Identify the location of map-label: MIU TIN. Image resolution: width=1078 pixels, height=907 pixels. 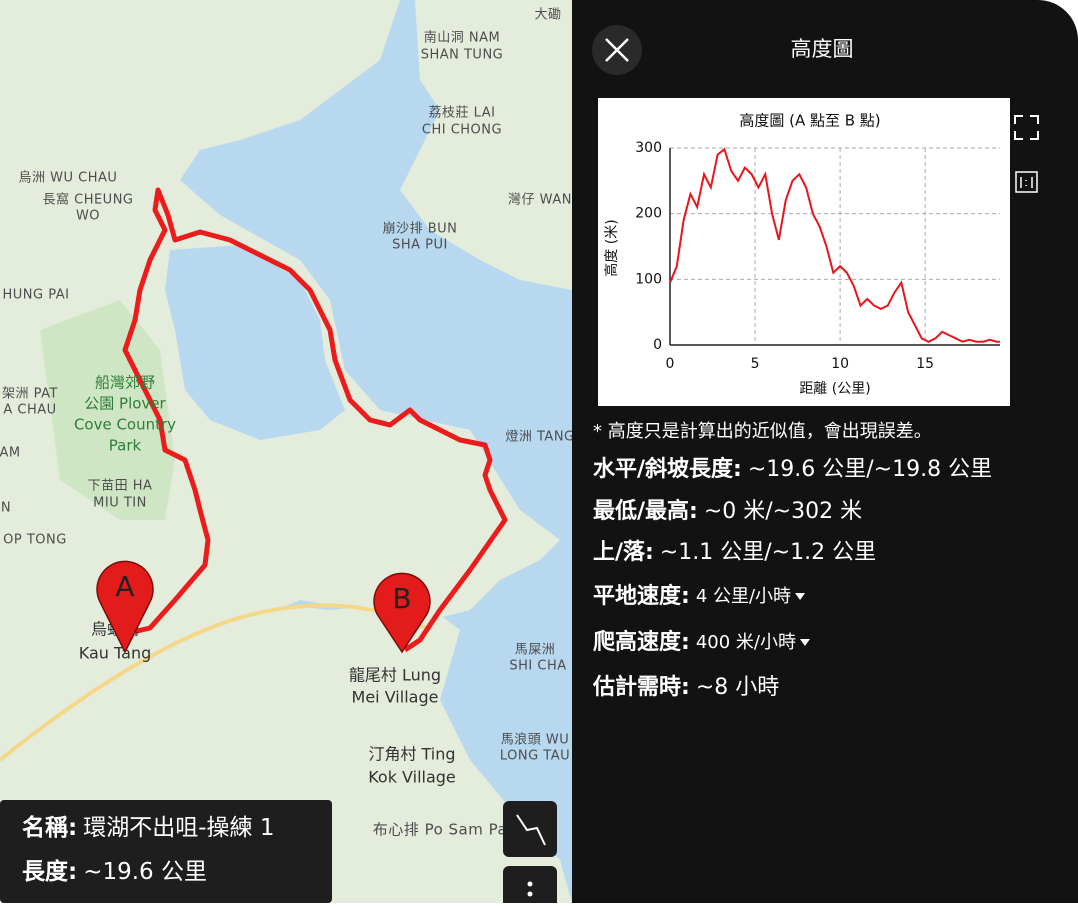
(120, 503).